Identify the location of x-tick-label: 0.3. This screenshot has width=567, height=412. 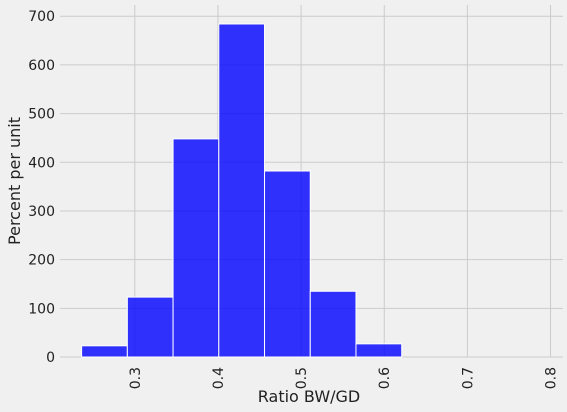
(136, 378).